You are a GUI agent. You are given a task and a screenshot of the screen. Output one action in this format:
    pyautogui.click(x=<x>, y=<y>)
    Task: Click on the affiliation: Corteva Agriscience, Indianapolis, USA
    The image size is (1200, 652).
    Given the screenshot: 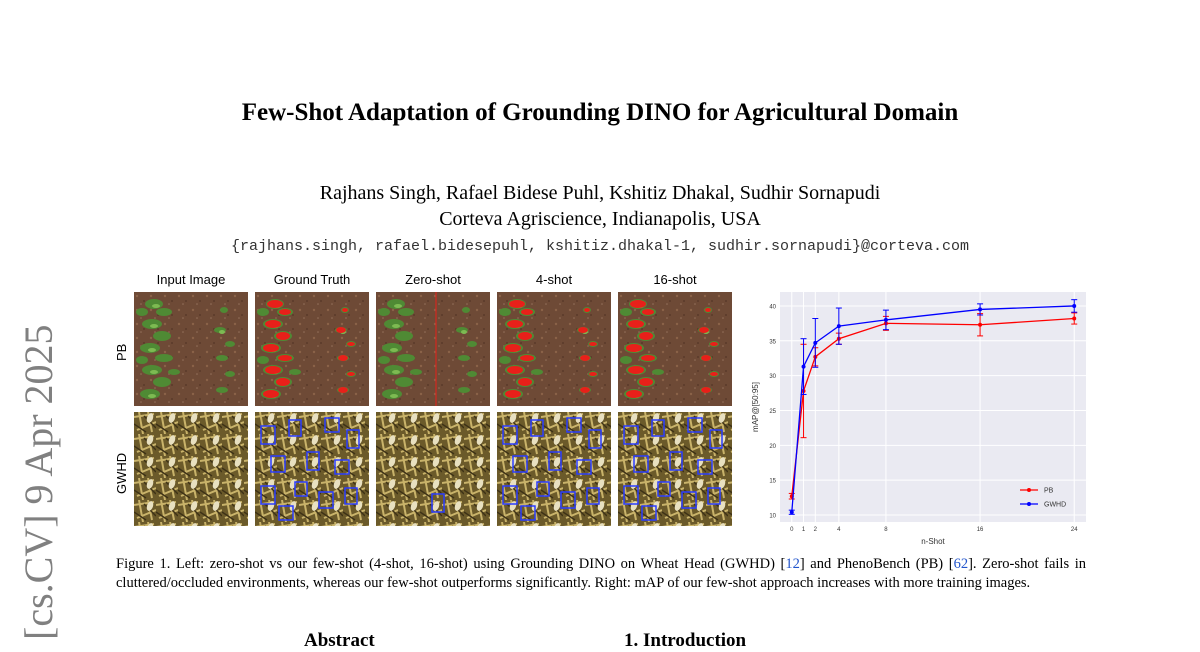 What is the action you would take?
    pyautogui.click(x=600, y=219)
    